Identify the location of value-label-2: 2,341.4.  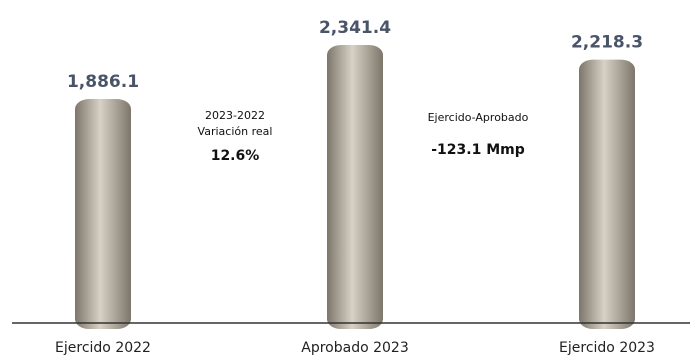
(355, 28).